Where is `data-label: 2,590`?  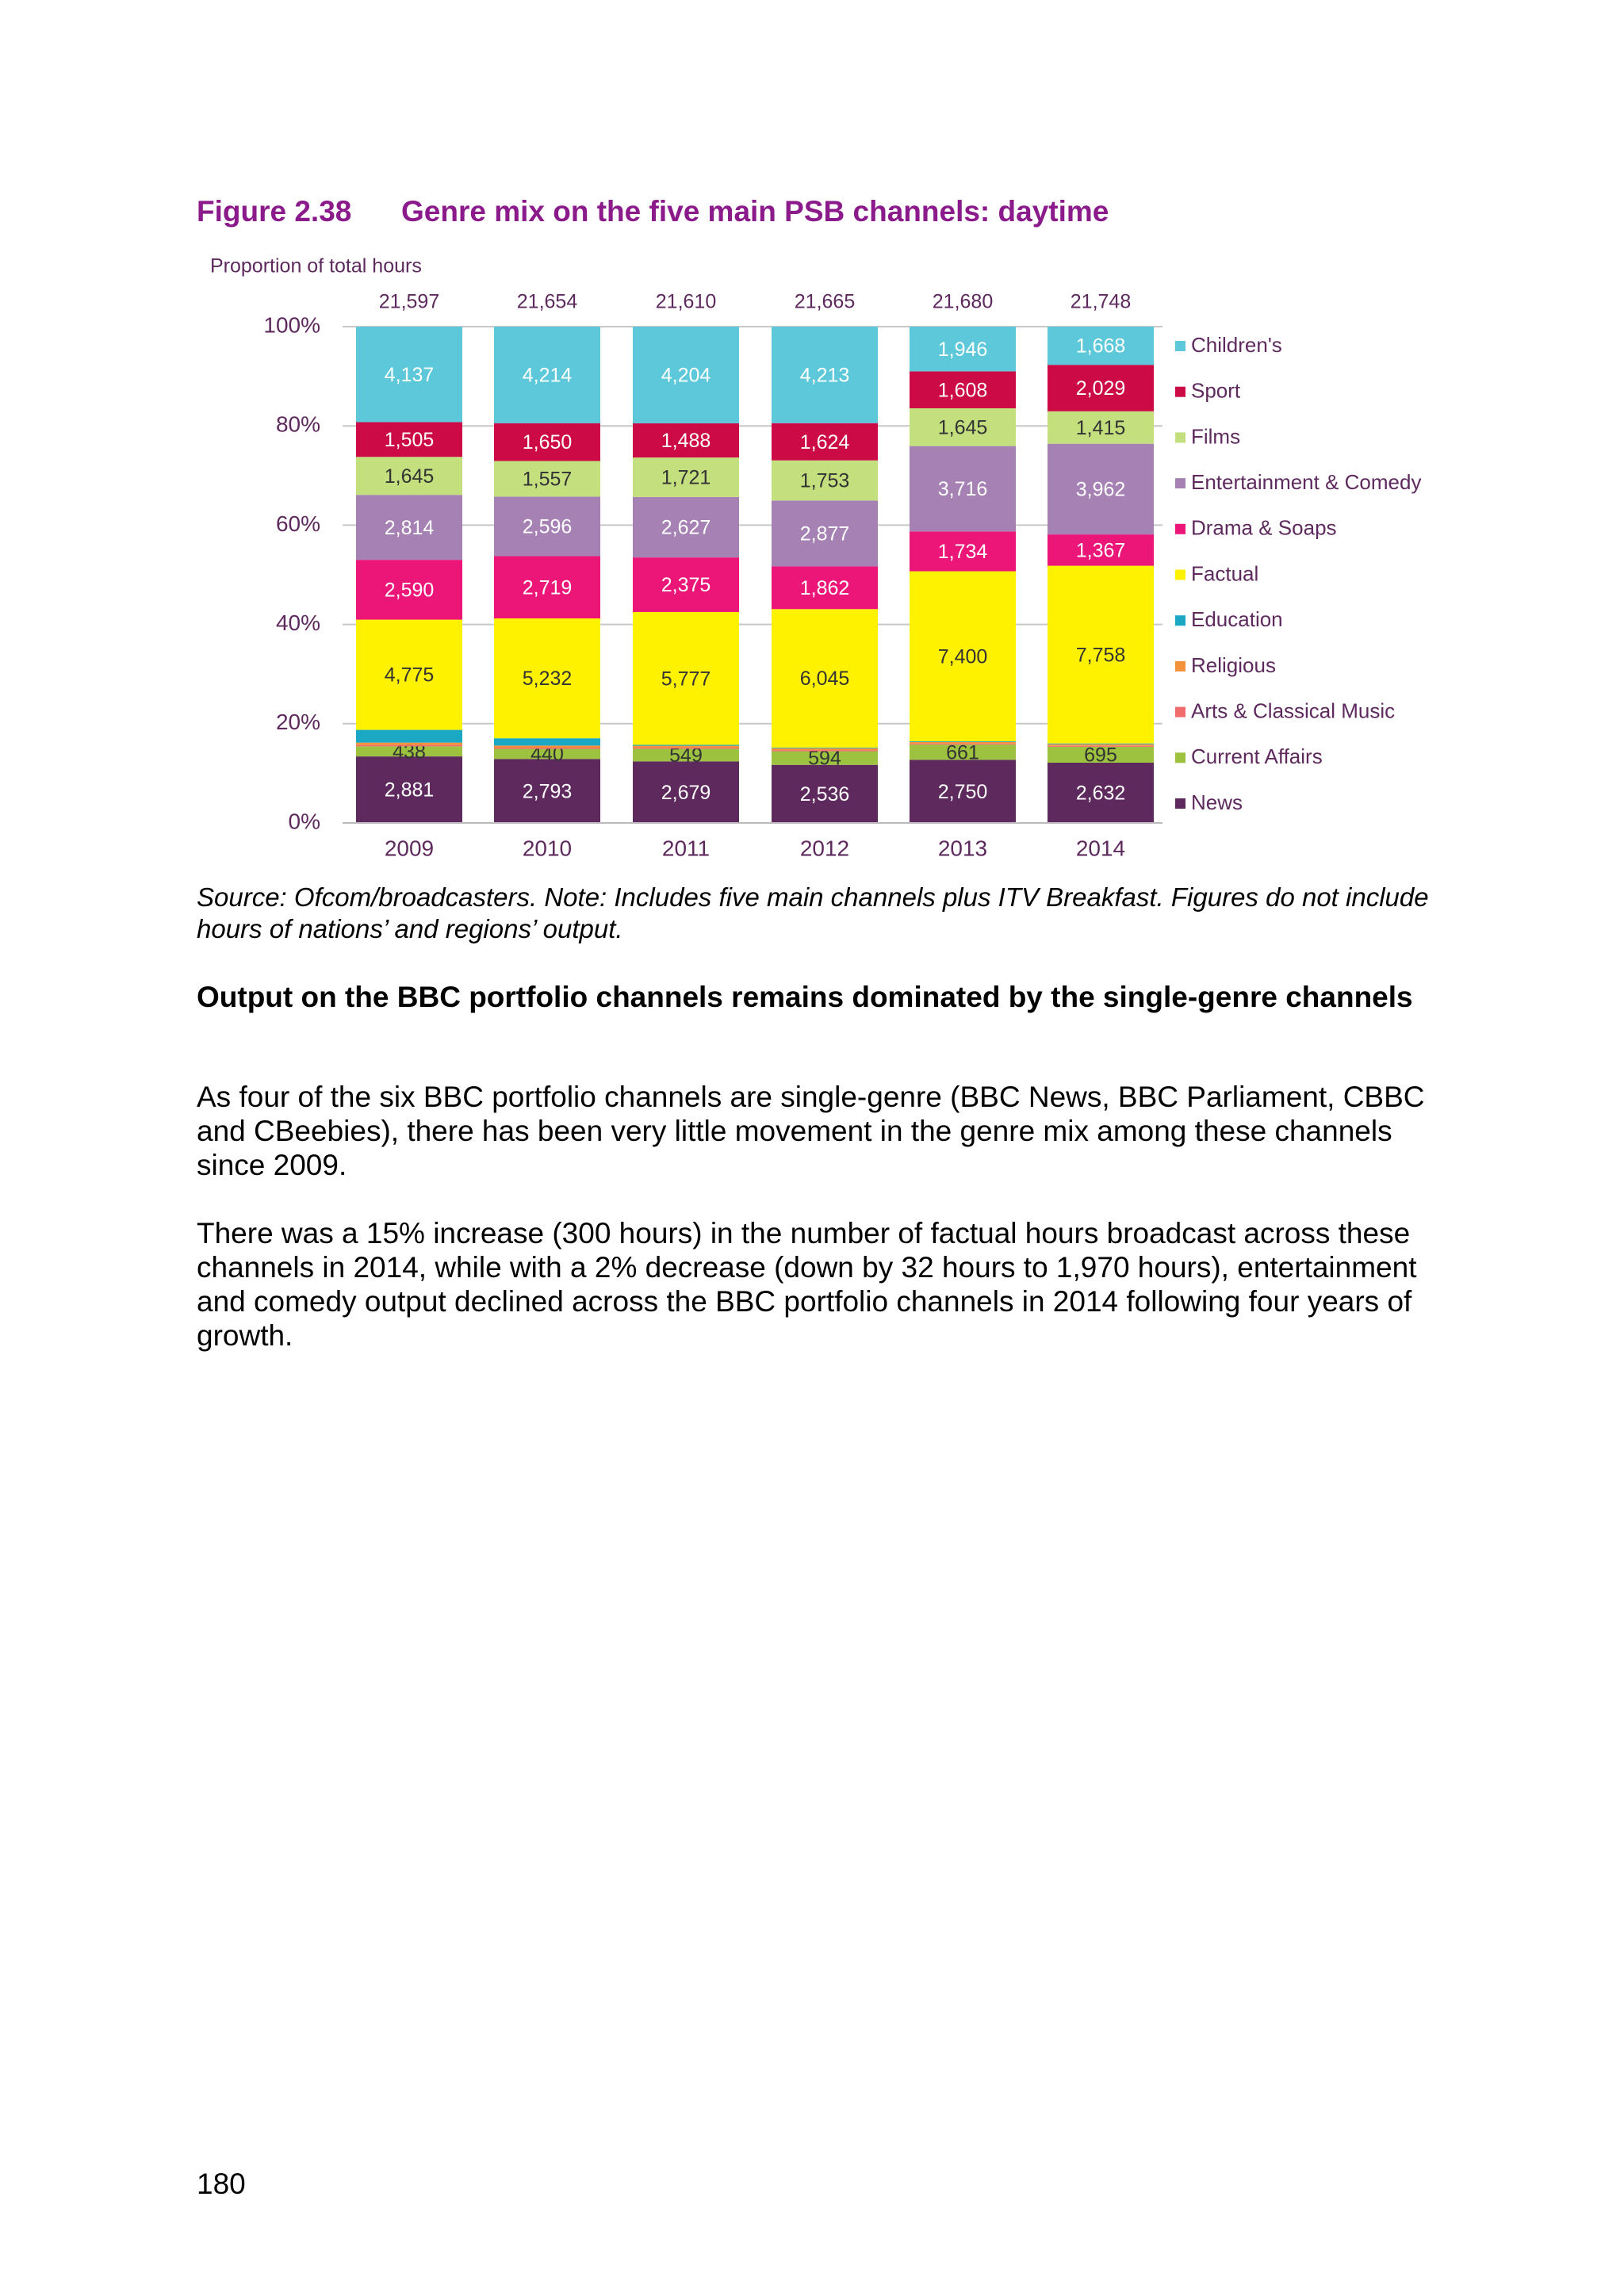 data-label: 2,590 is located at coordinates (410, 590).